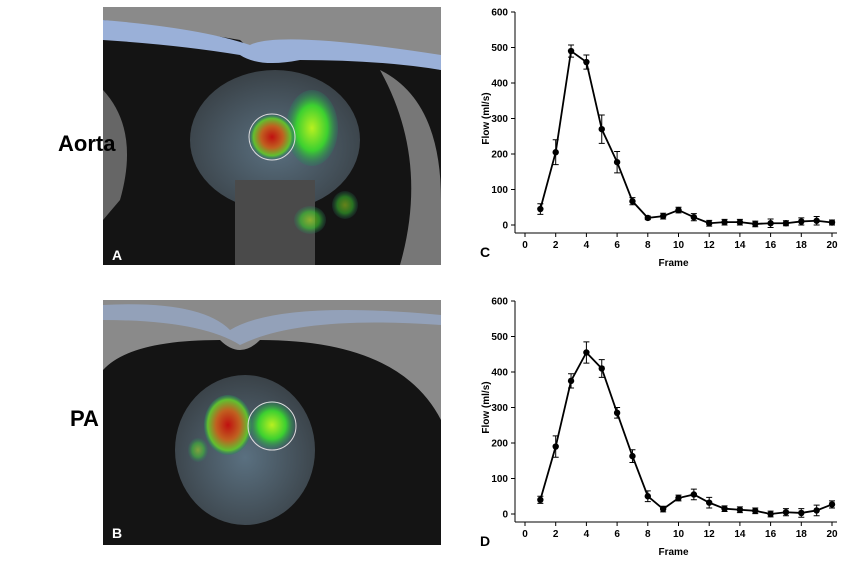 The width and height of the screenshot is (865, 581). What do you see at coordinates (84, 418) in the screenshot?
I see `row-label: PA` at bounding box center [84, 418].